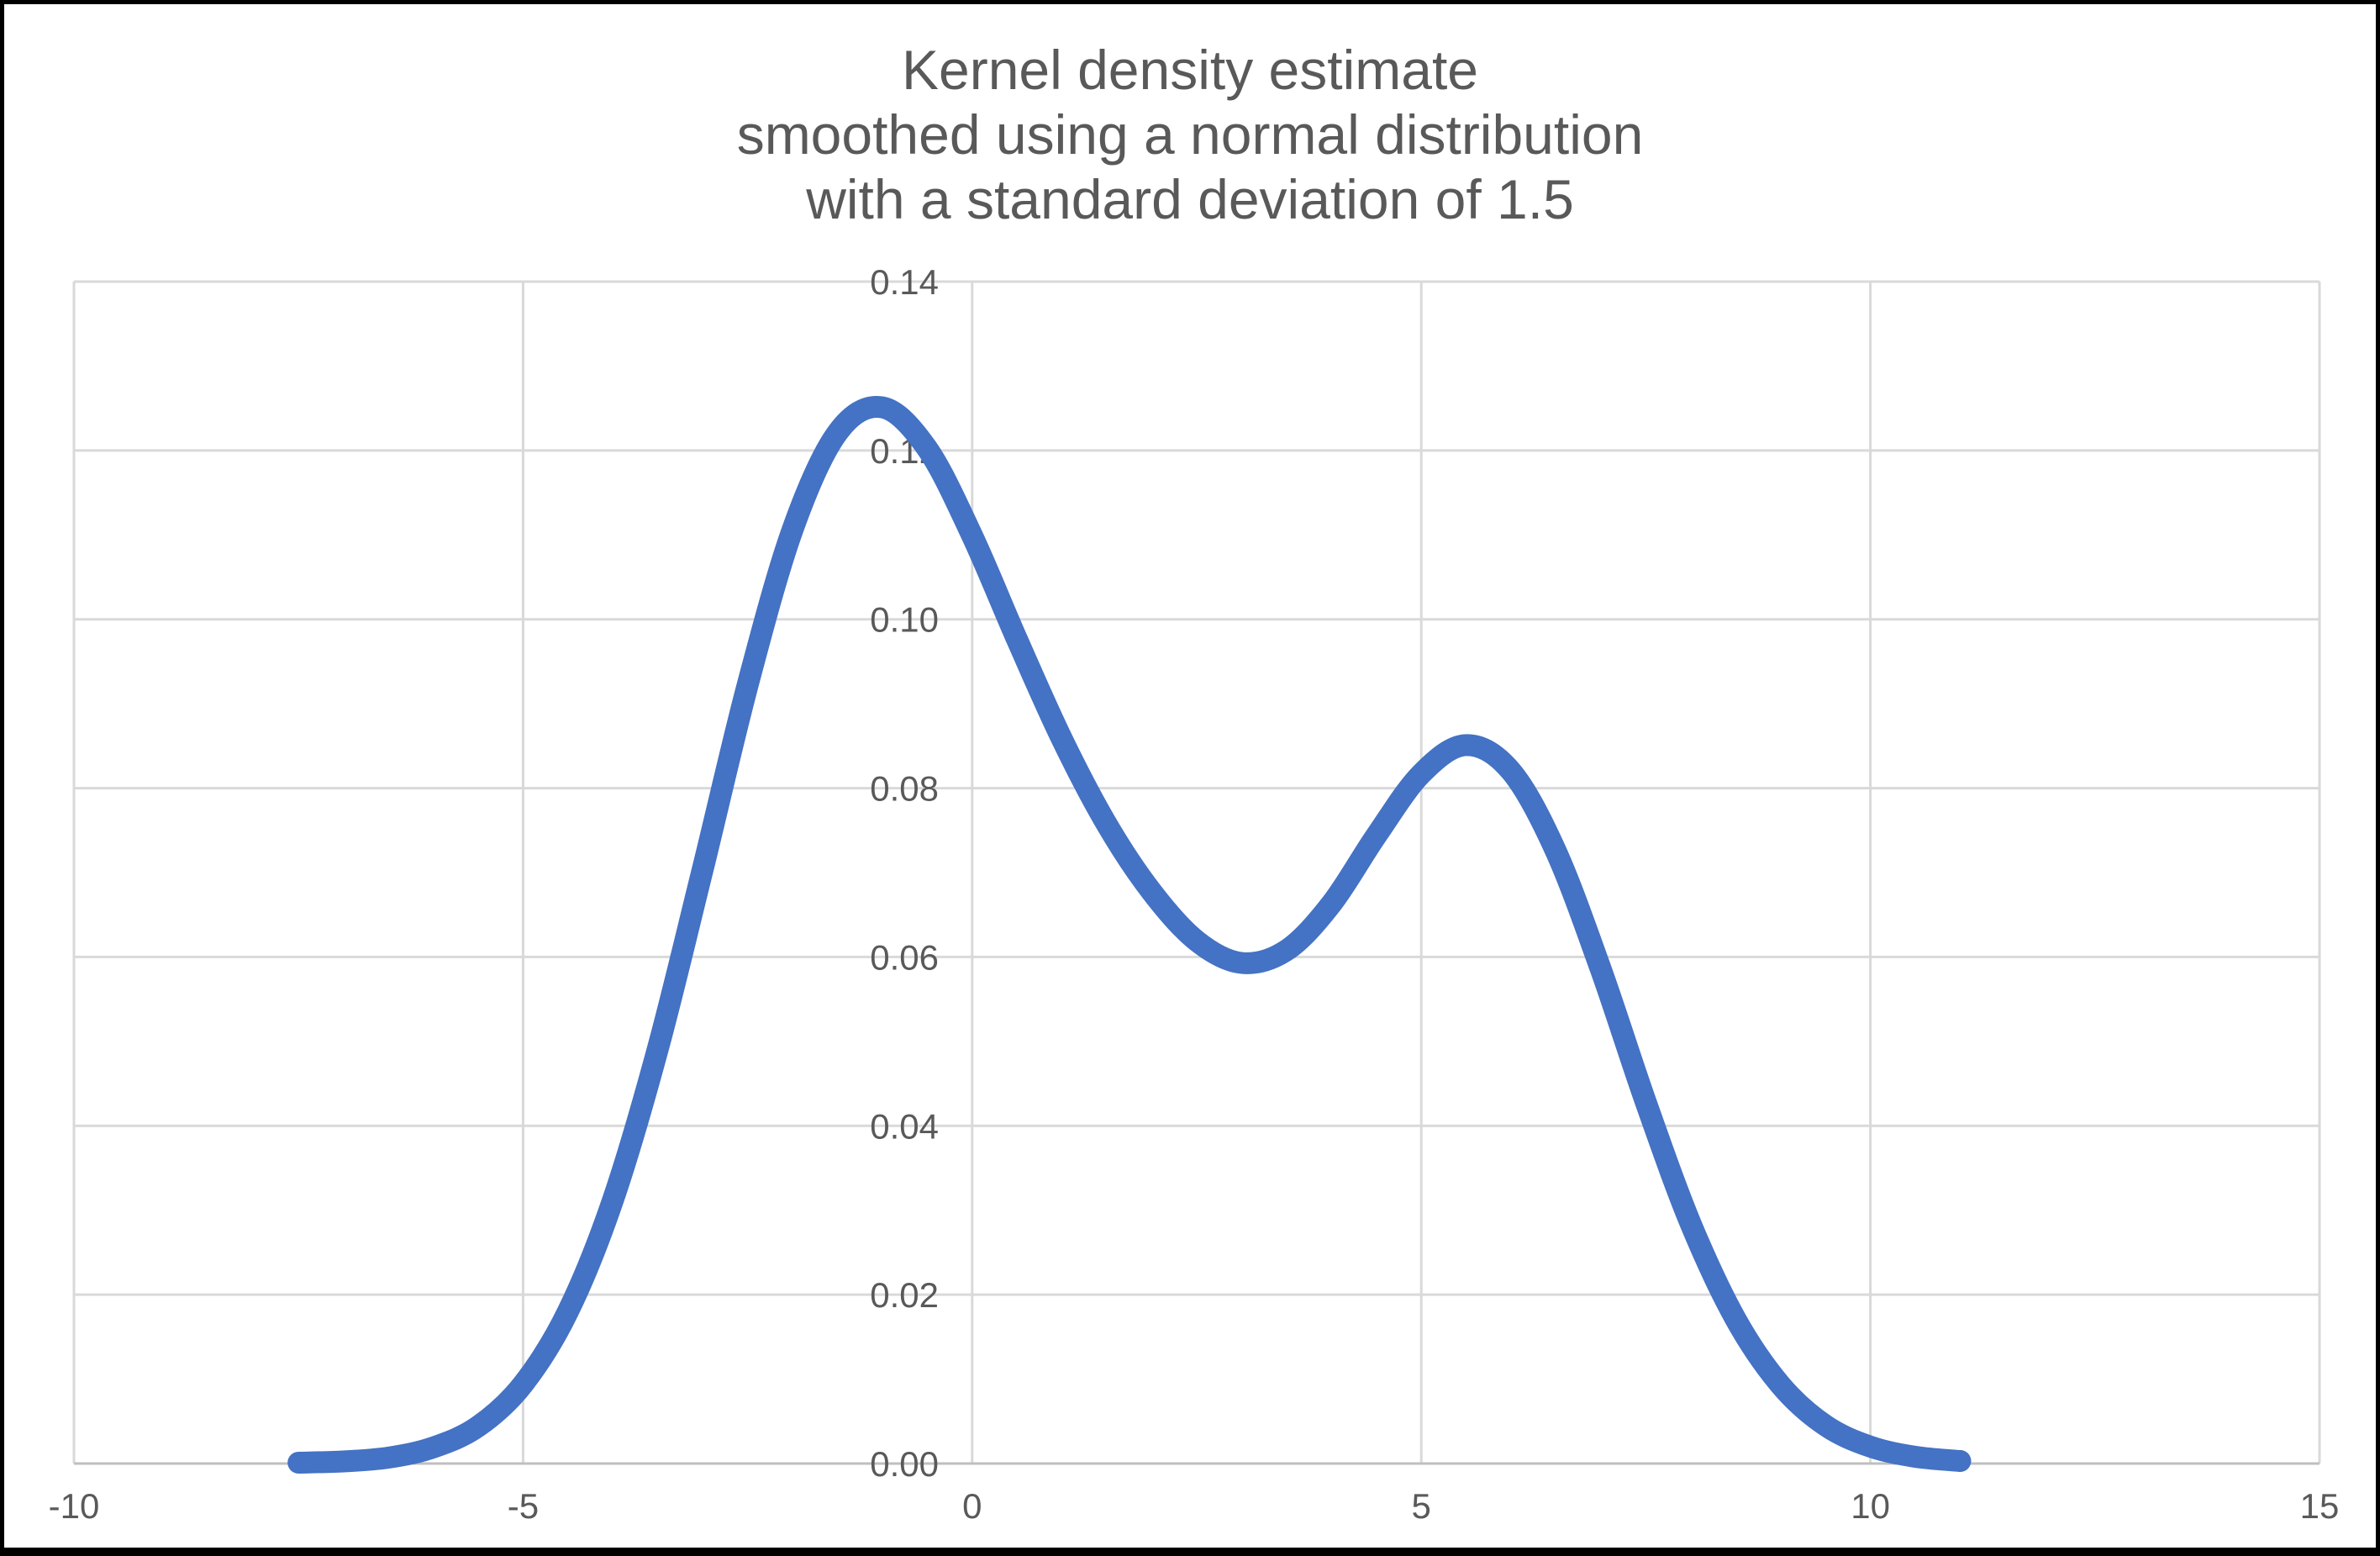 This screenshot has height=1556, width=2380. I want to click on x-tick-label--10: -10, so click(75, 1506).